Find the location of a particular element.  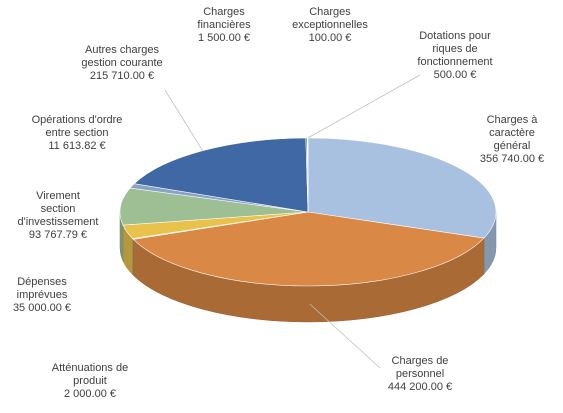

value-label: 215 710.00 € is located at coordinates (122, 76).